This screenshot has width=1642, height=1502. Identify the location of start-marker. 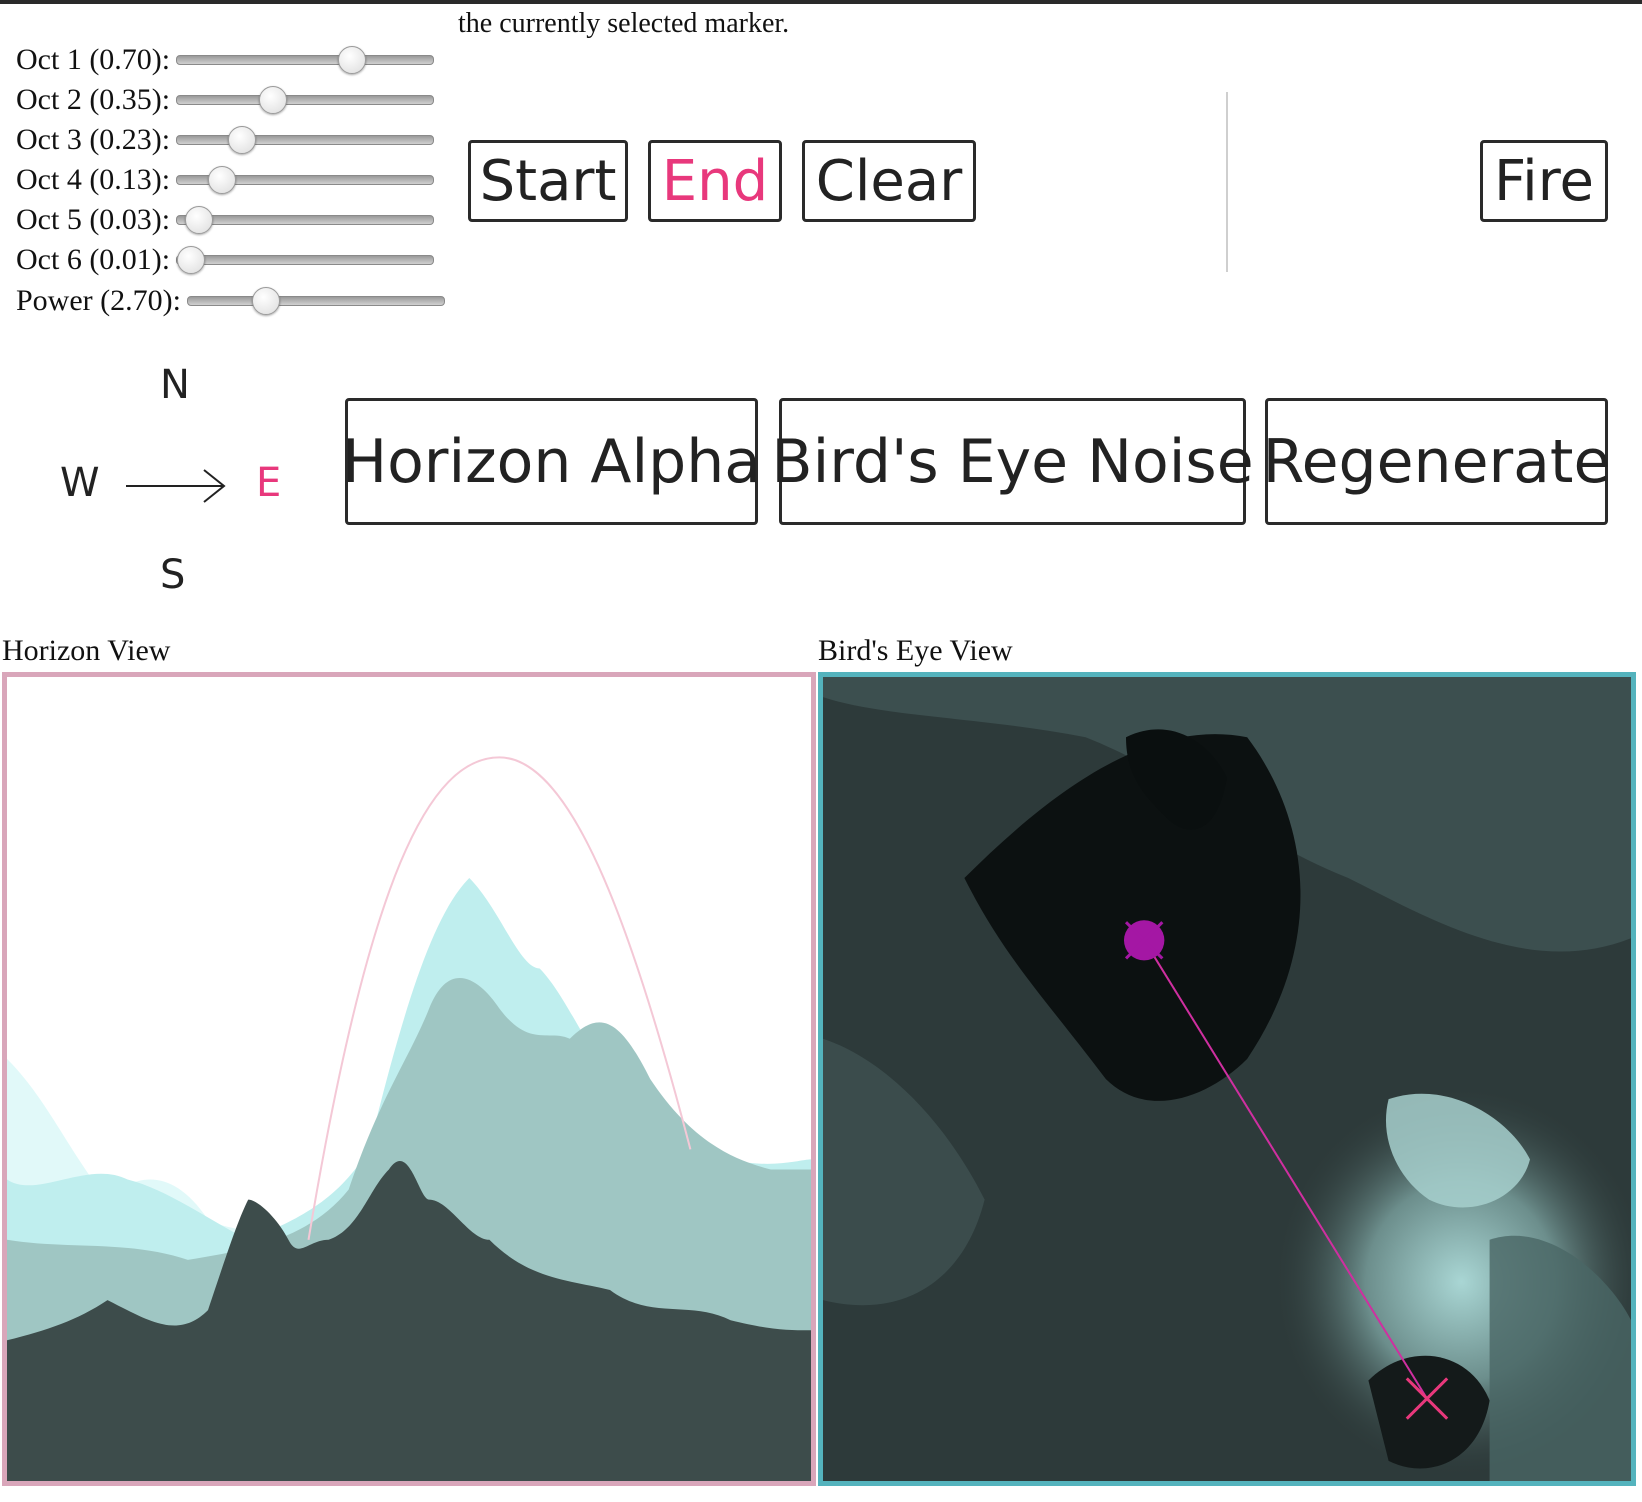
(1144, 940).